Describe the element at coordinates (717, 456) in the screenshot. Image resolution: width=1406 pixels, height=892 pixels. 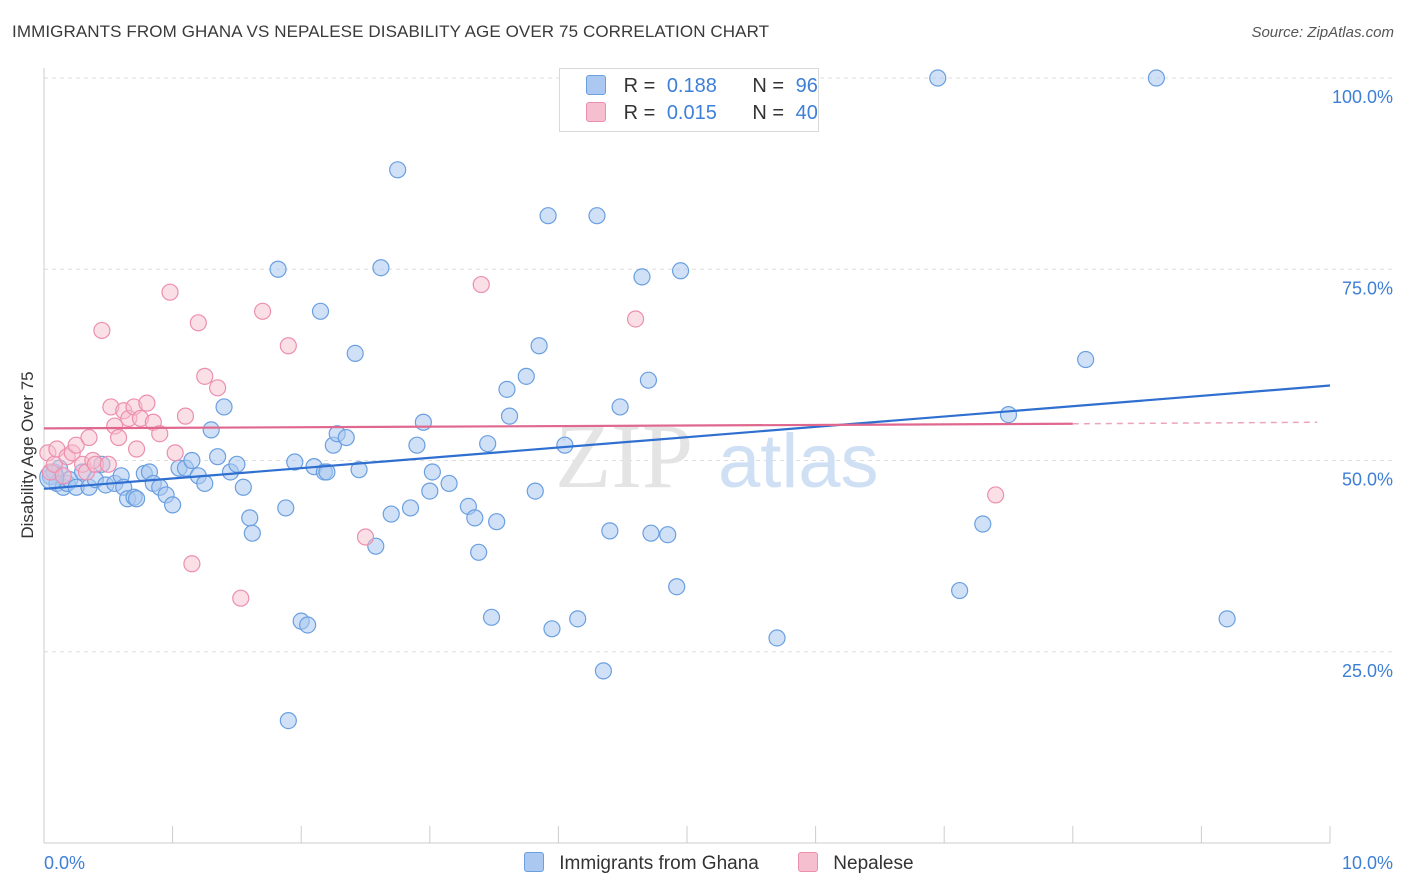
I see `watermark: ZIP atlas` at that location.